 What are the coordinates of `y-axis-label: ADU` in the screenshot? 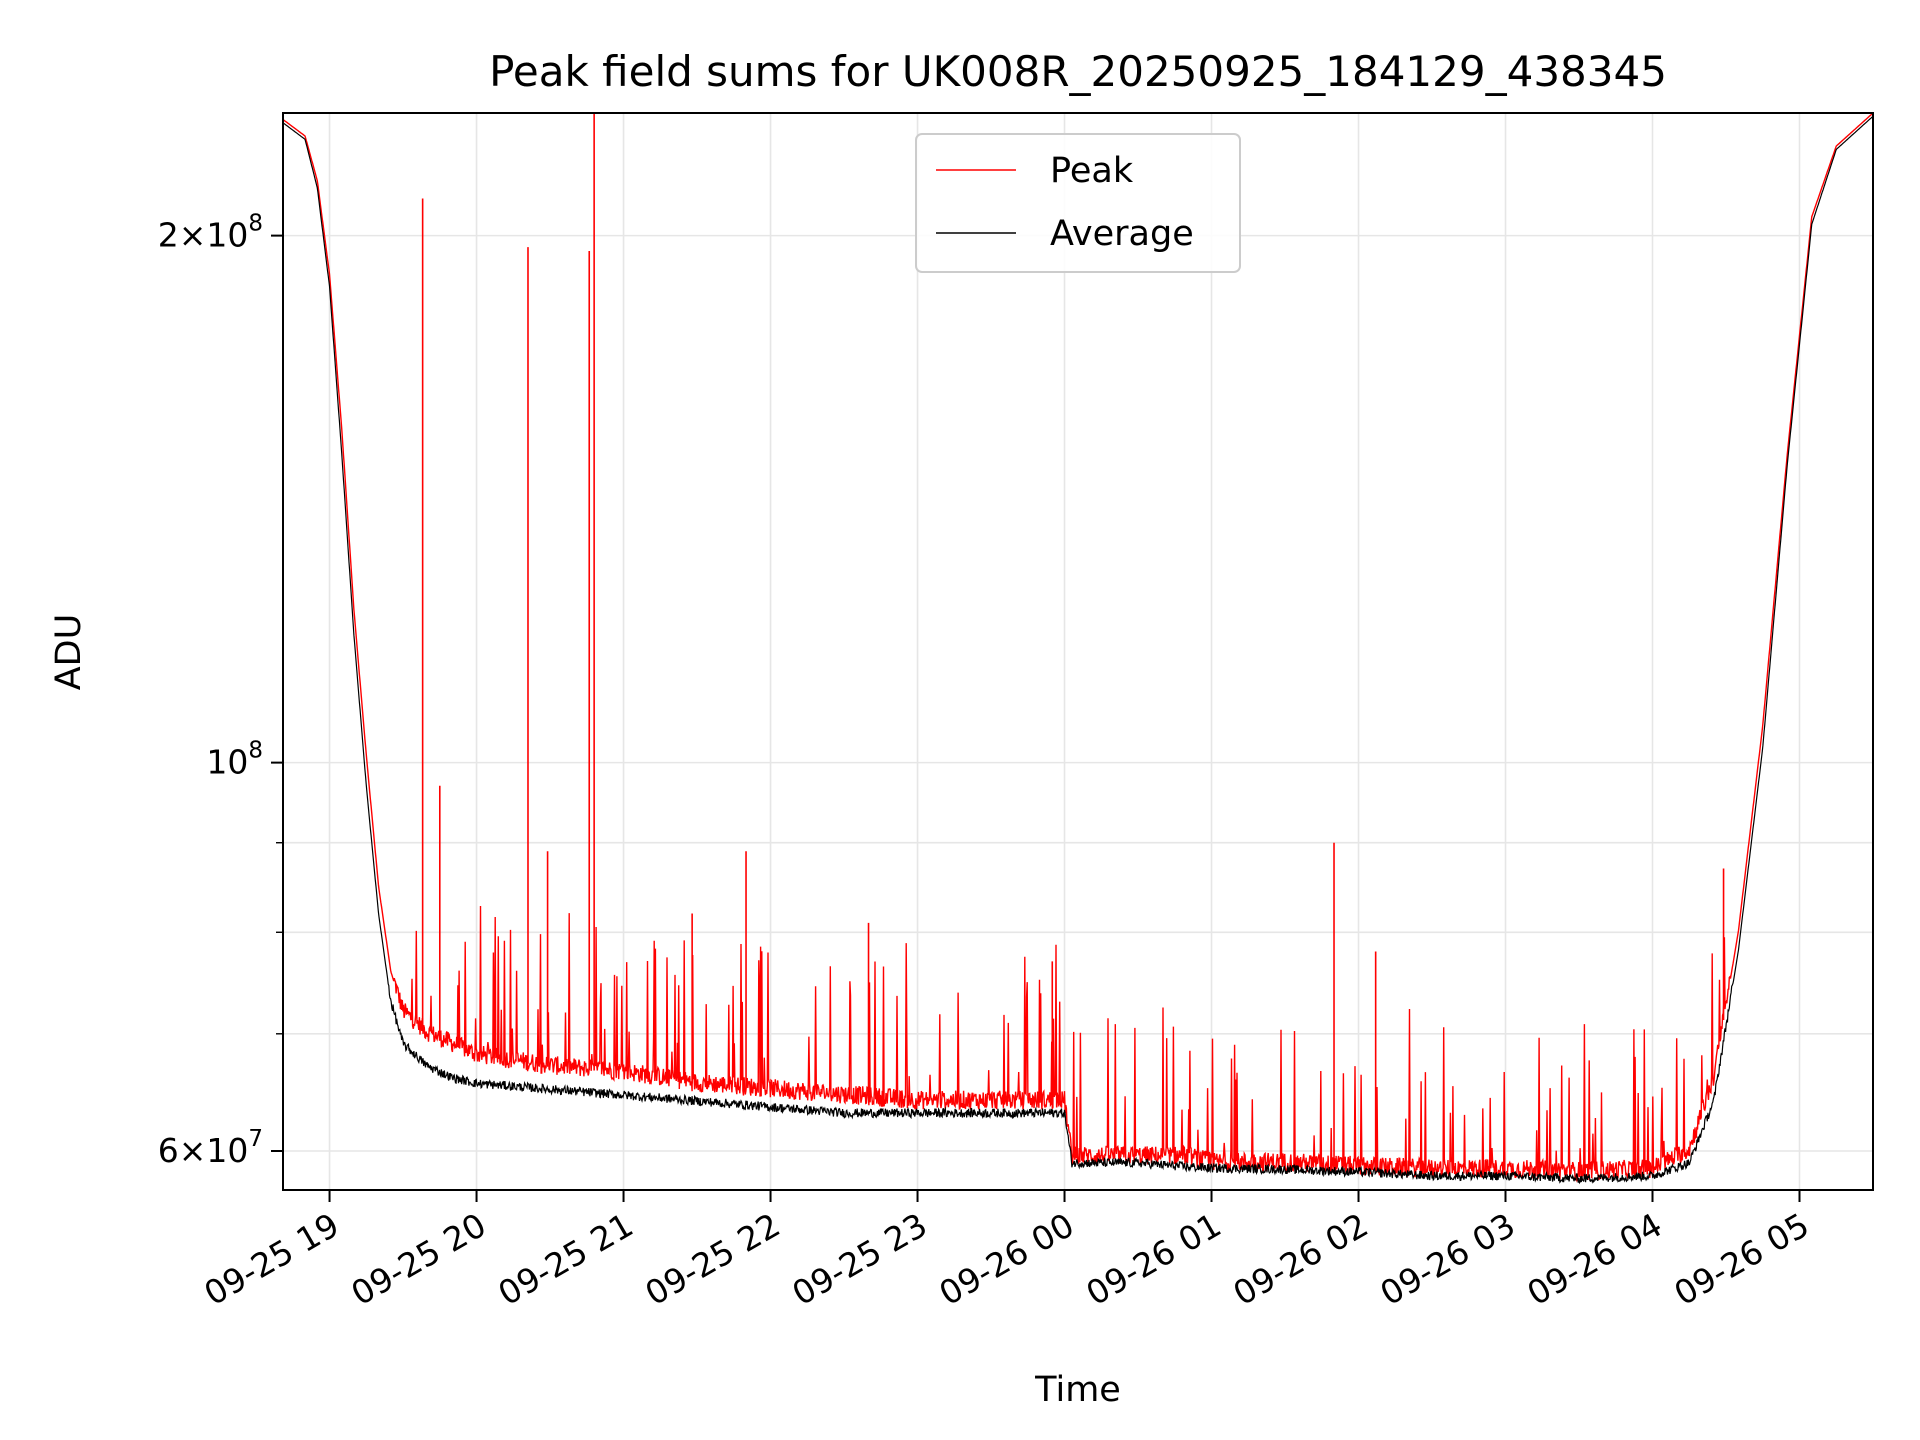 It's located at (69, 652).